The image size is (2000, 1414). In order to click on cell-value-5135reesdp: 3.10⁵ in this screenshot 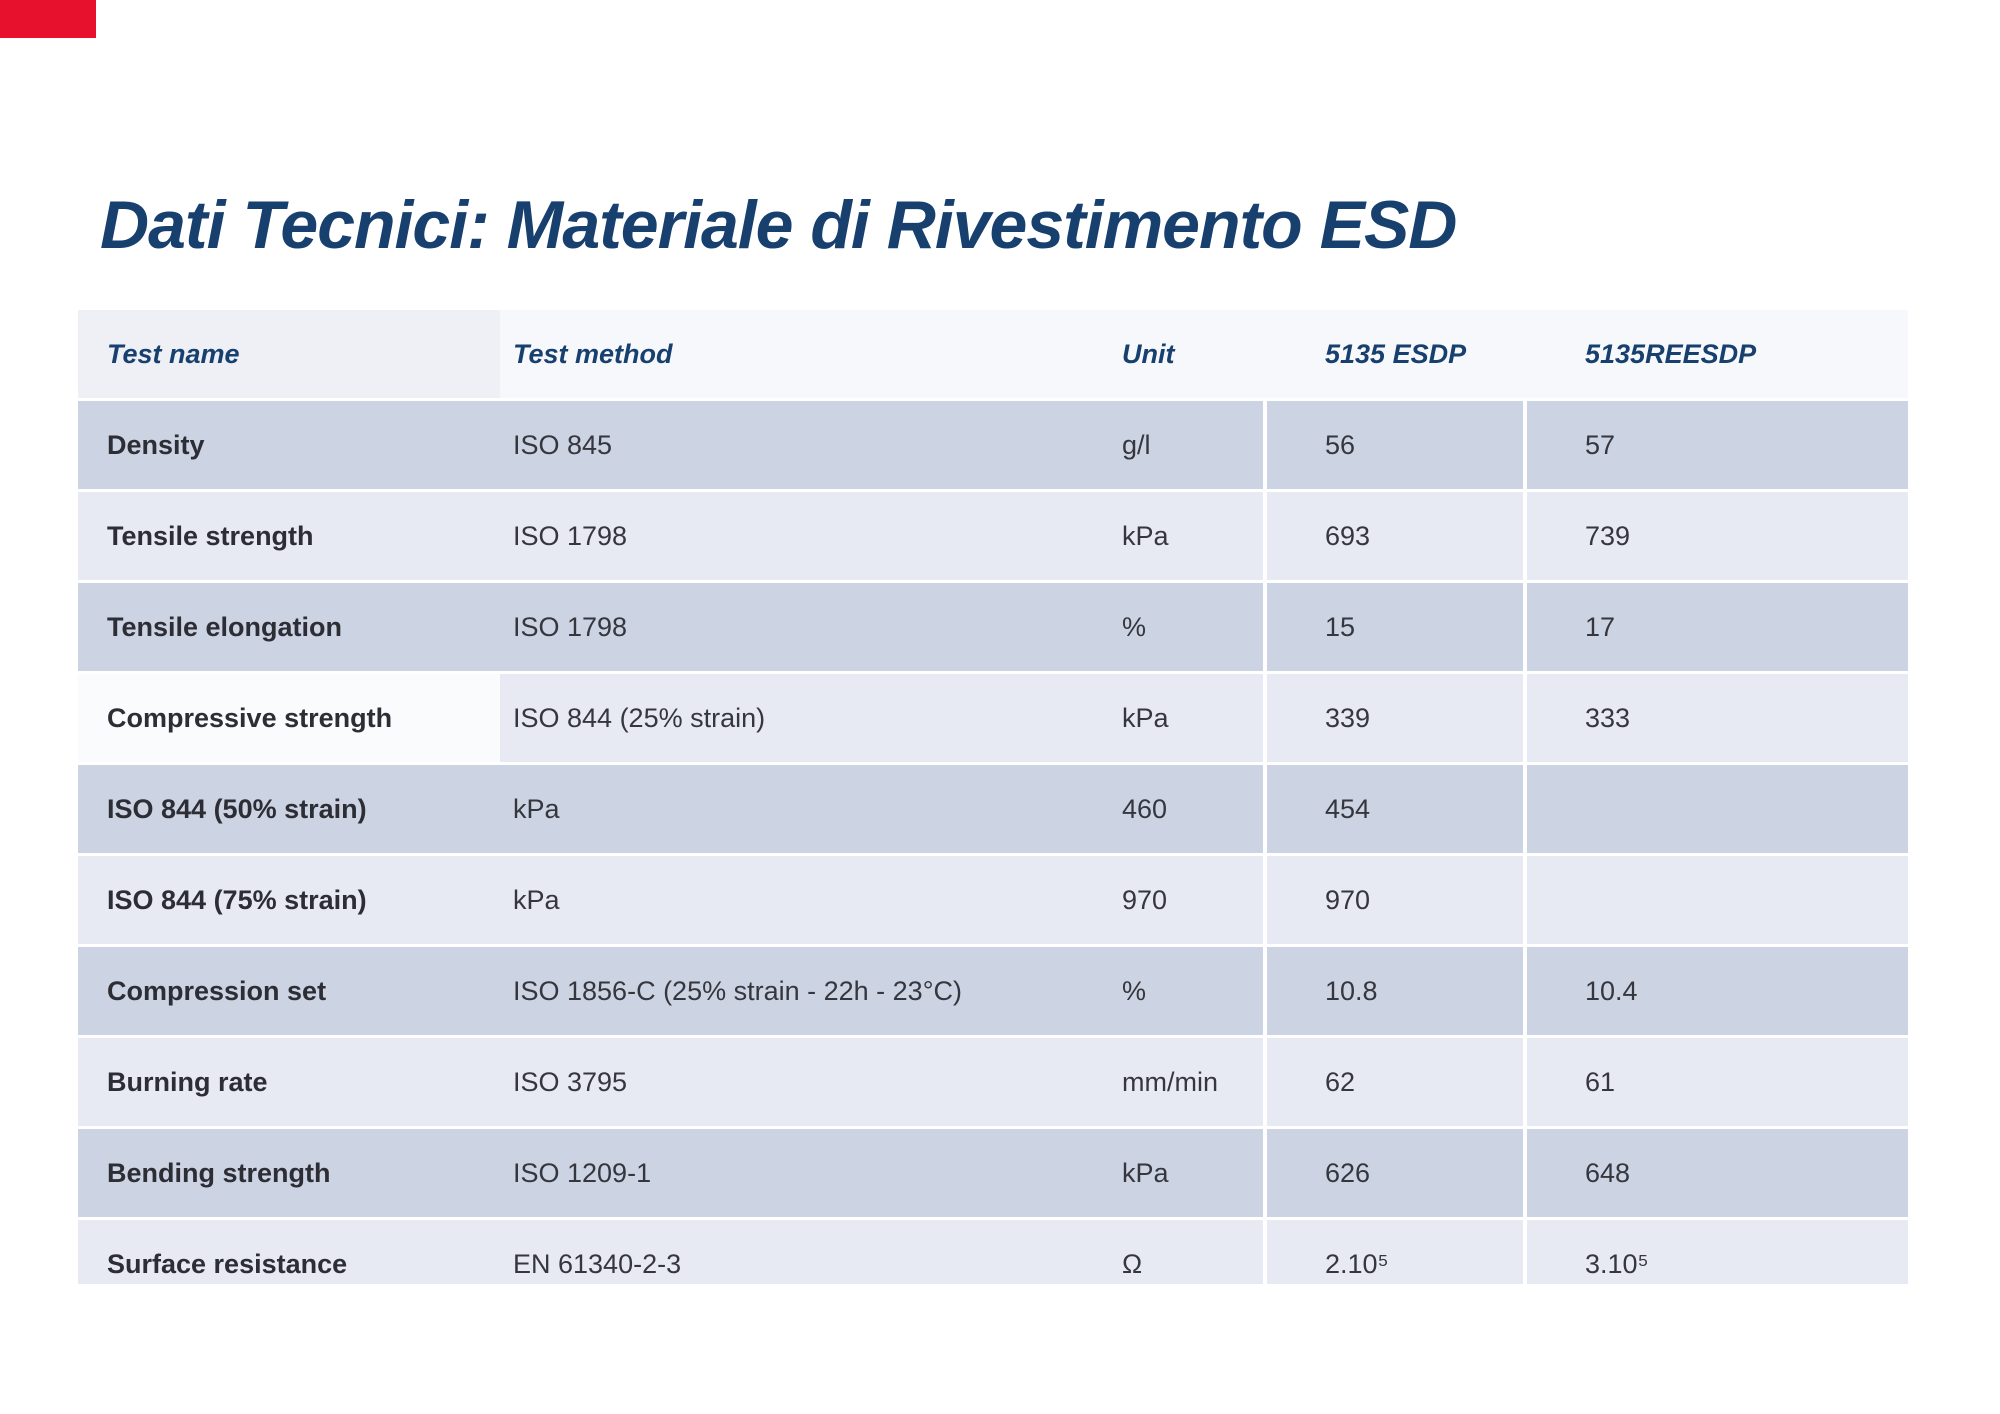, I will do `click(1717, 1252)`.